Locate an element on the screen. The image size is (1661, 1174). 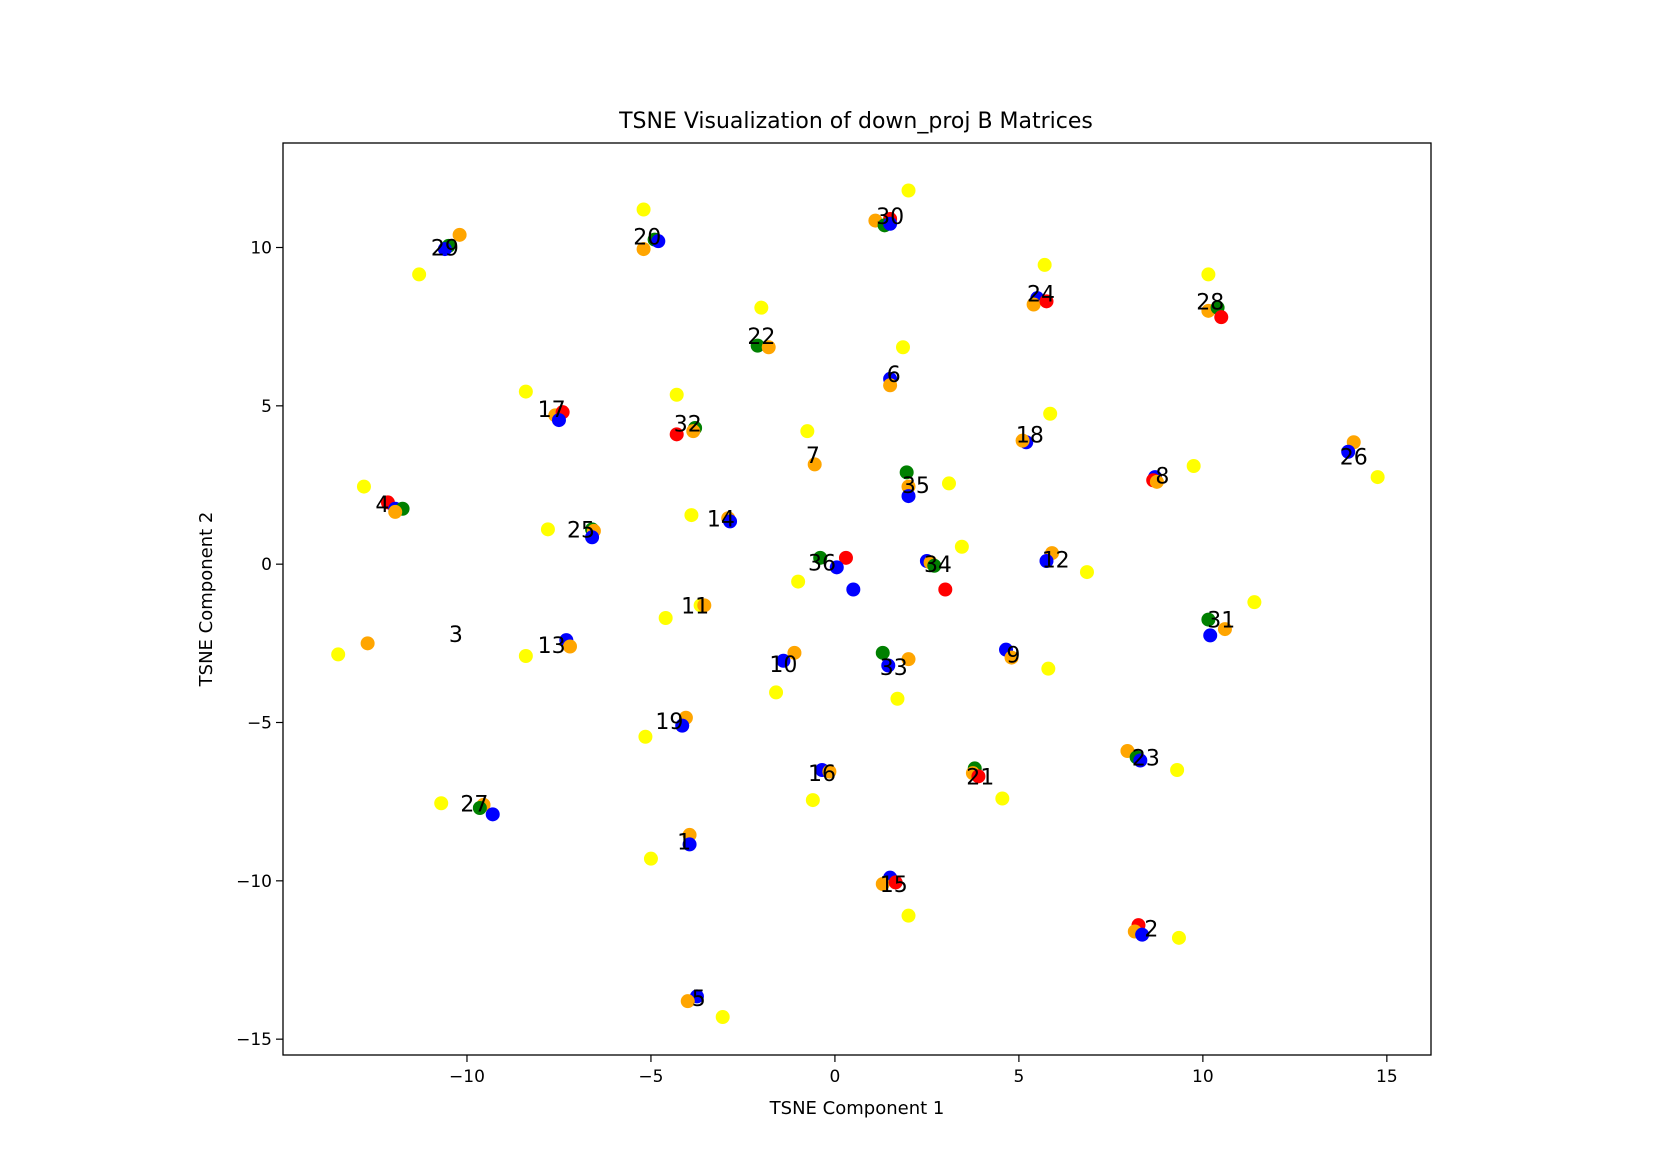
point-label: 22 is located at coordinates (761, 337).